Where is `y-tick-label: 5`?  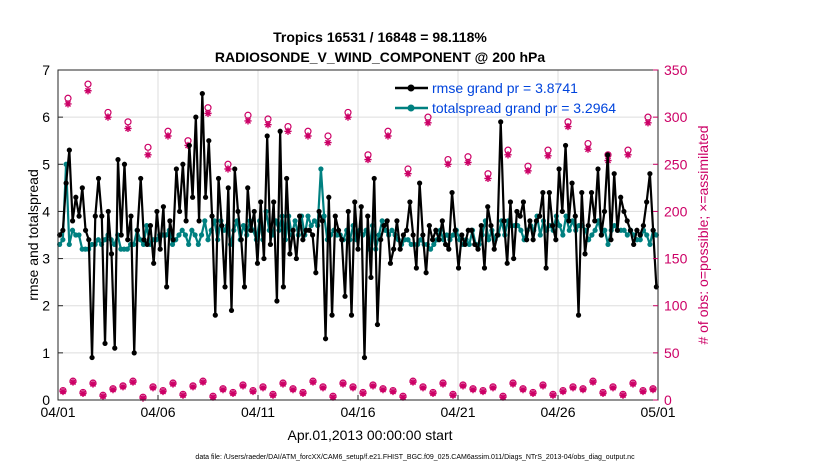 y-tick-label: 5 is located at coordinates (46, 164).